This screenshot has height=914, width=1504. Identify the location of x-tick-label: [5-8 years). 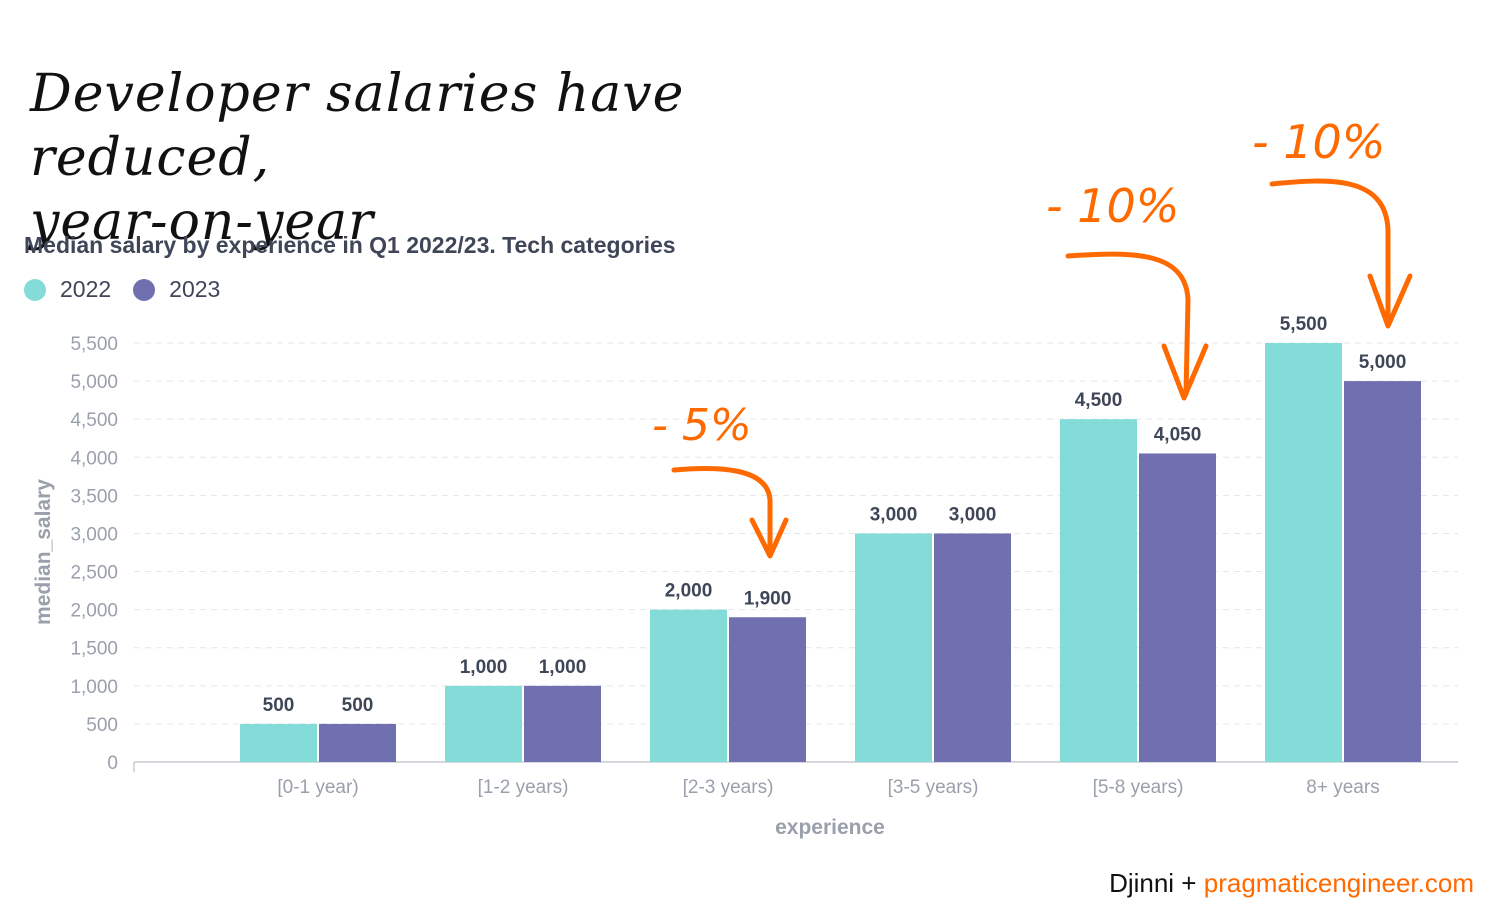
(1138, 787).